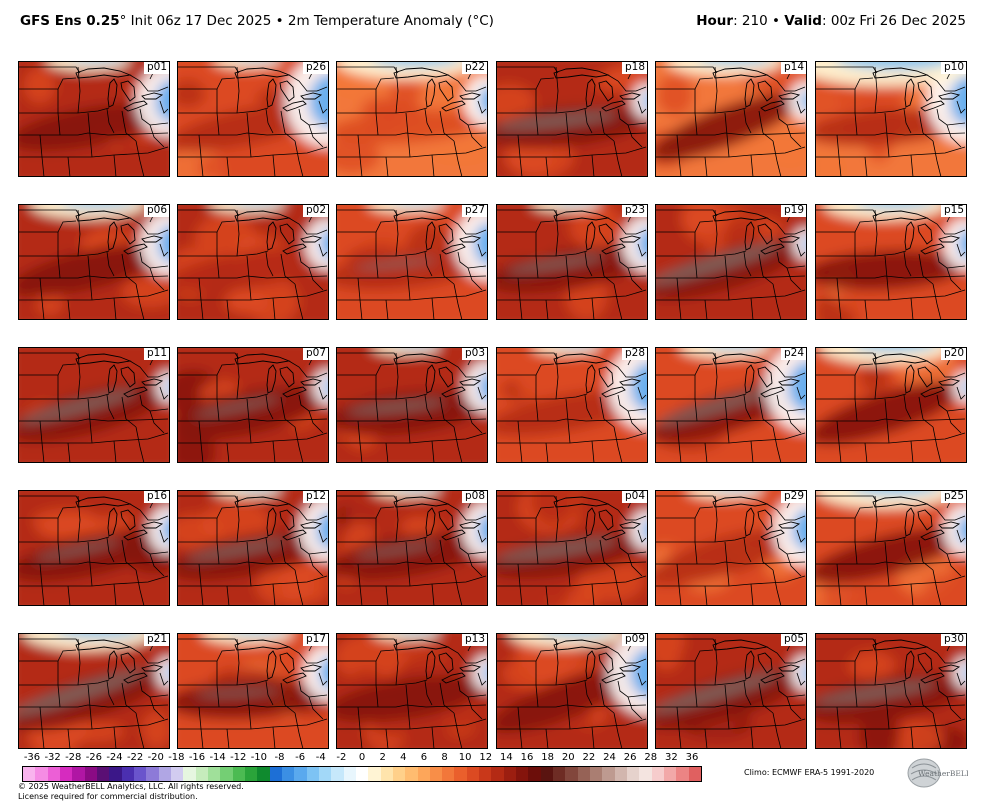  Describe the element at coordinates (123, 21) in the screenshot. I see `degree-mark: °` at that location.